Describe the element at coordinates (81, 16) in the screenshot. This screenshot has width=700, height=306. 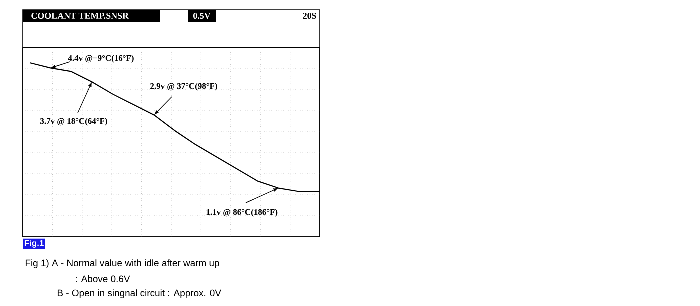
I see `chart-title: COOLANT TEMP.SNSR` at that location.